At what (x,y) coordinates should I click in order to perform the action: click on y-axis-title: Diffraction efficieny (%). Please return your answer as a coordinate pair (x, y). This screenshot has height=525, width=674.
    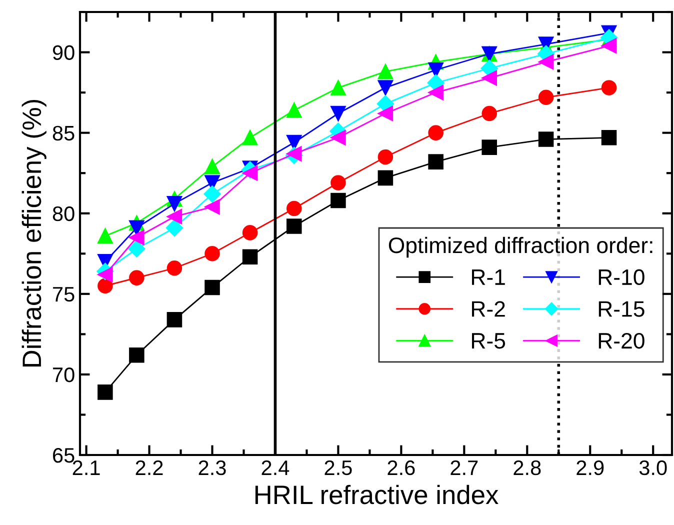
    Looking at the image, I should click on (34, 233).